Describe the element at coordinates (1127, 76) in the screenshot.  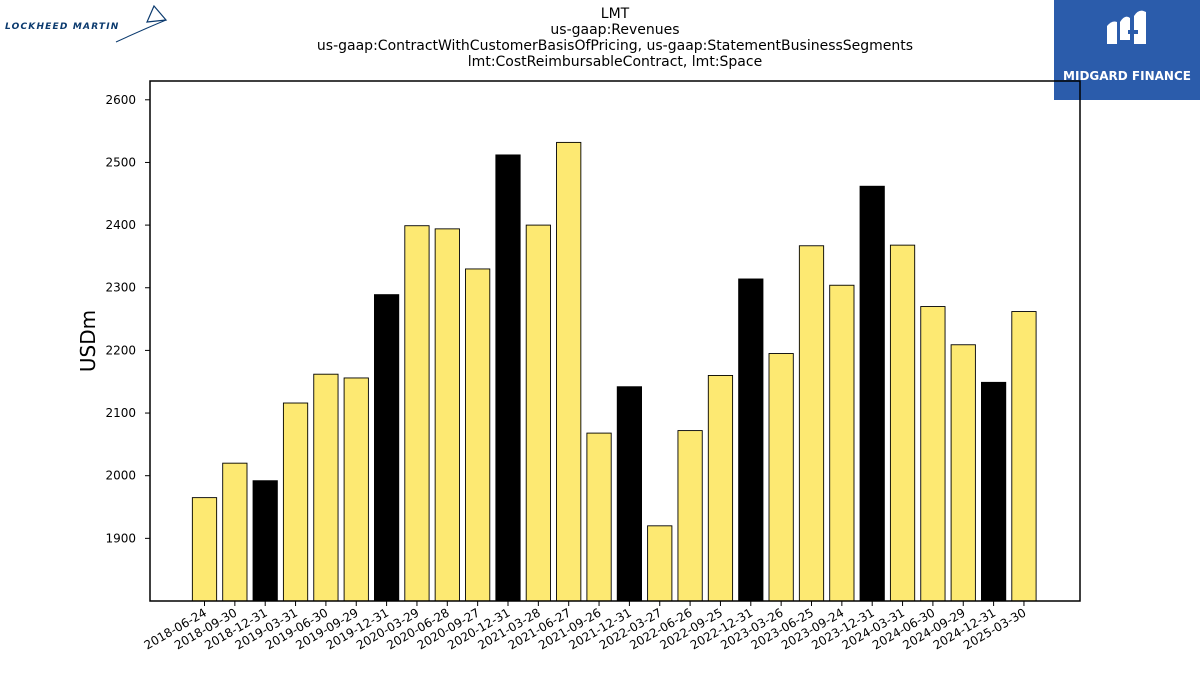
I see `midgard-finance-wordmark: MIDGARD FINANCE` at that location.